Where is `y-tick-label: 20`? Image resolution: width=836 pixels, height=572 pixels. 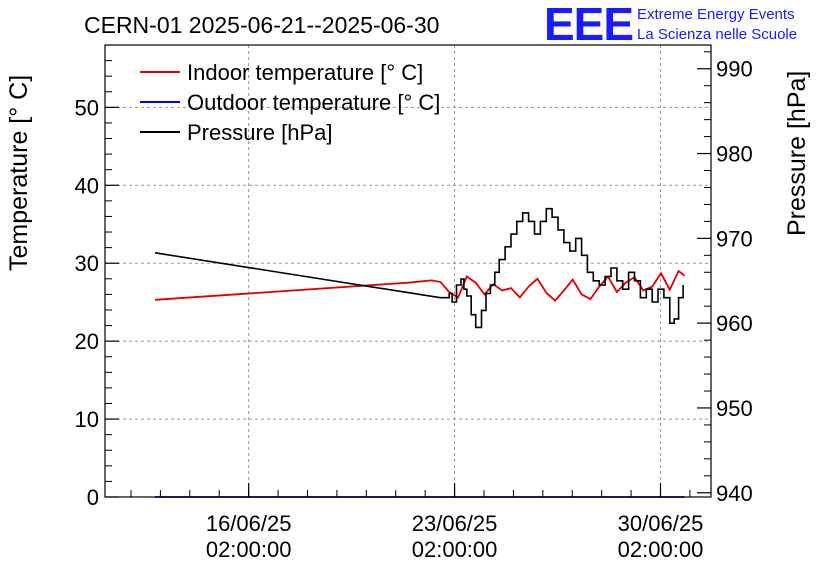
y-tick-label: 20 is located at coordinates (87, 341).